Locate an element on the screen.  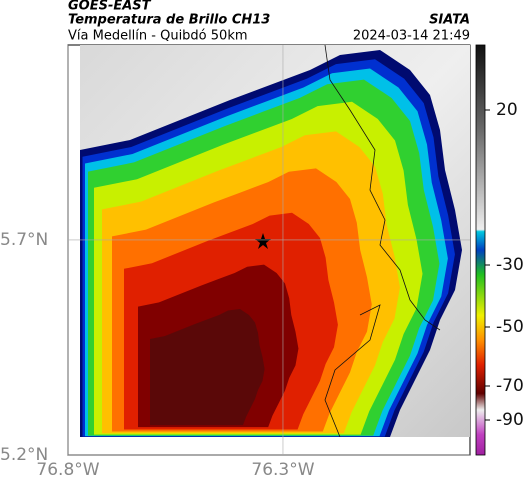
colorbar-tick-label: -70 is located at coordinates (510, 386).